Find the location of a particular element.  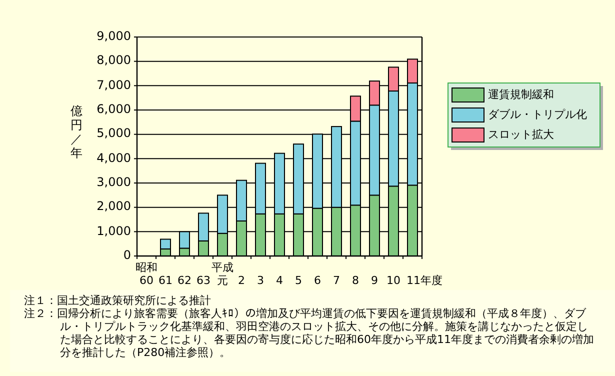

x-tick-label: 11年度 is located at coordinates (424, 280).